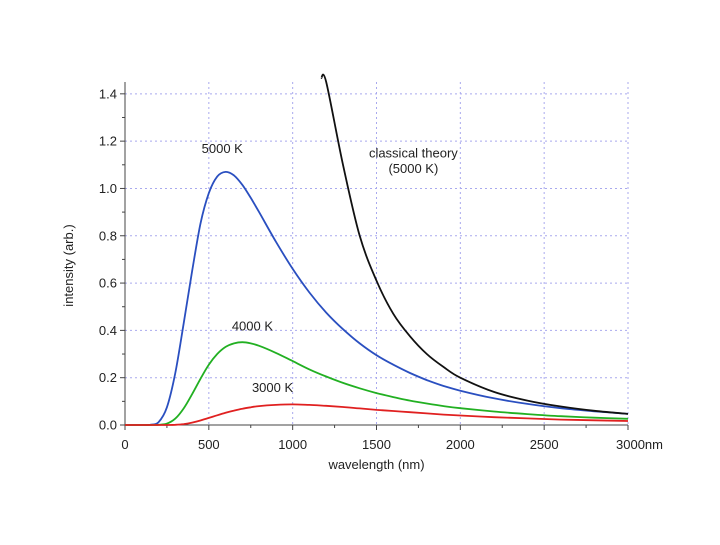 The image size is (720, 545). What do you see at coordinates (124, 444) in the screenshot?
I see `x-tick-label: 0` at bounding box center [124, 444].